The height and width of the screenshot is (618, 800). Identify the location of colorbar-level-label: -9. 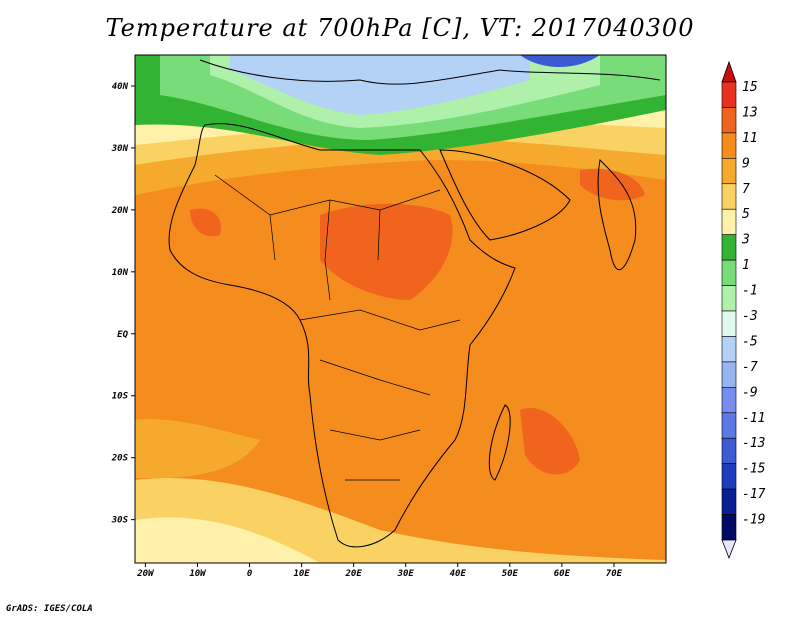
(750, 392).